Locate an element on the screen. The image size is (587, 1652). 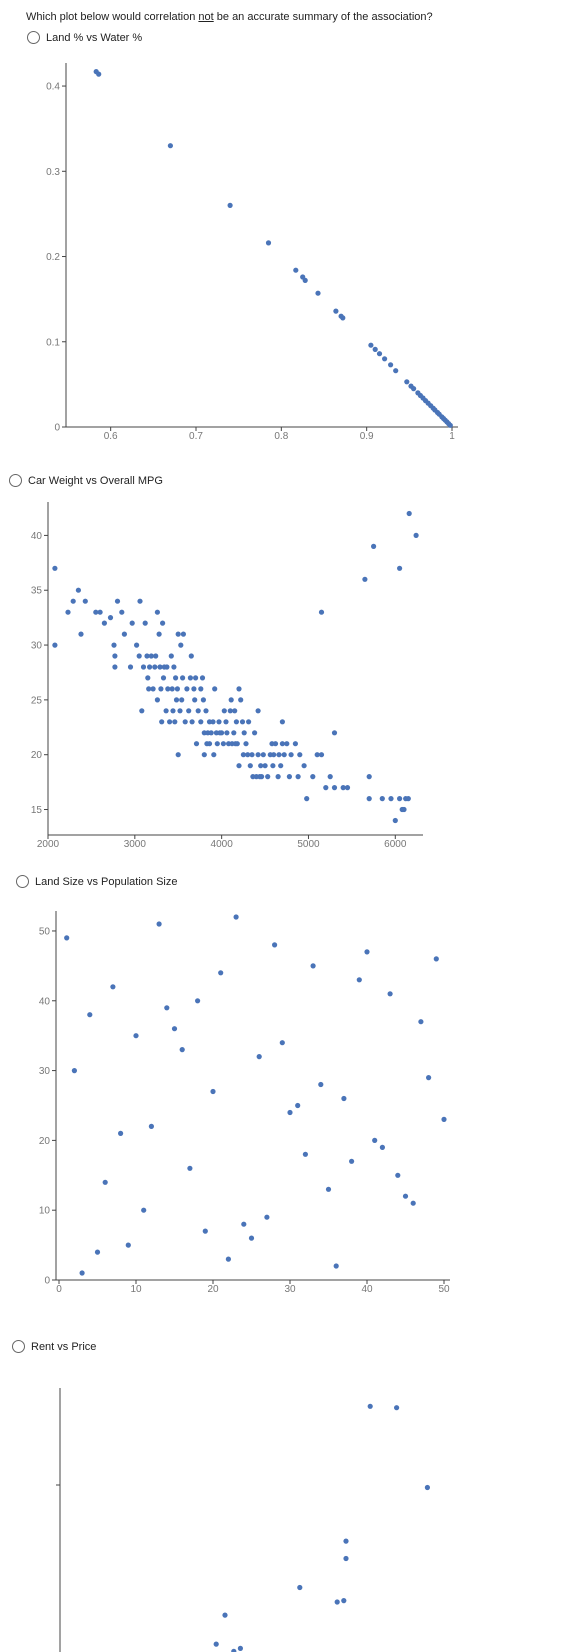
x-tick-label: 6000 is located at coordinates (395, 844).